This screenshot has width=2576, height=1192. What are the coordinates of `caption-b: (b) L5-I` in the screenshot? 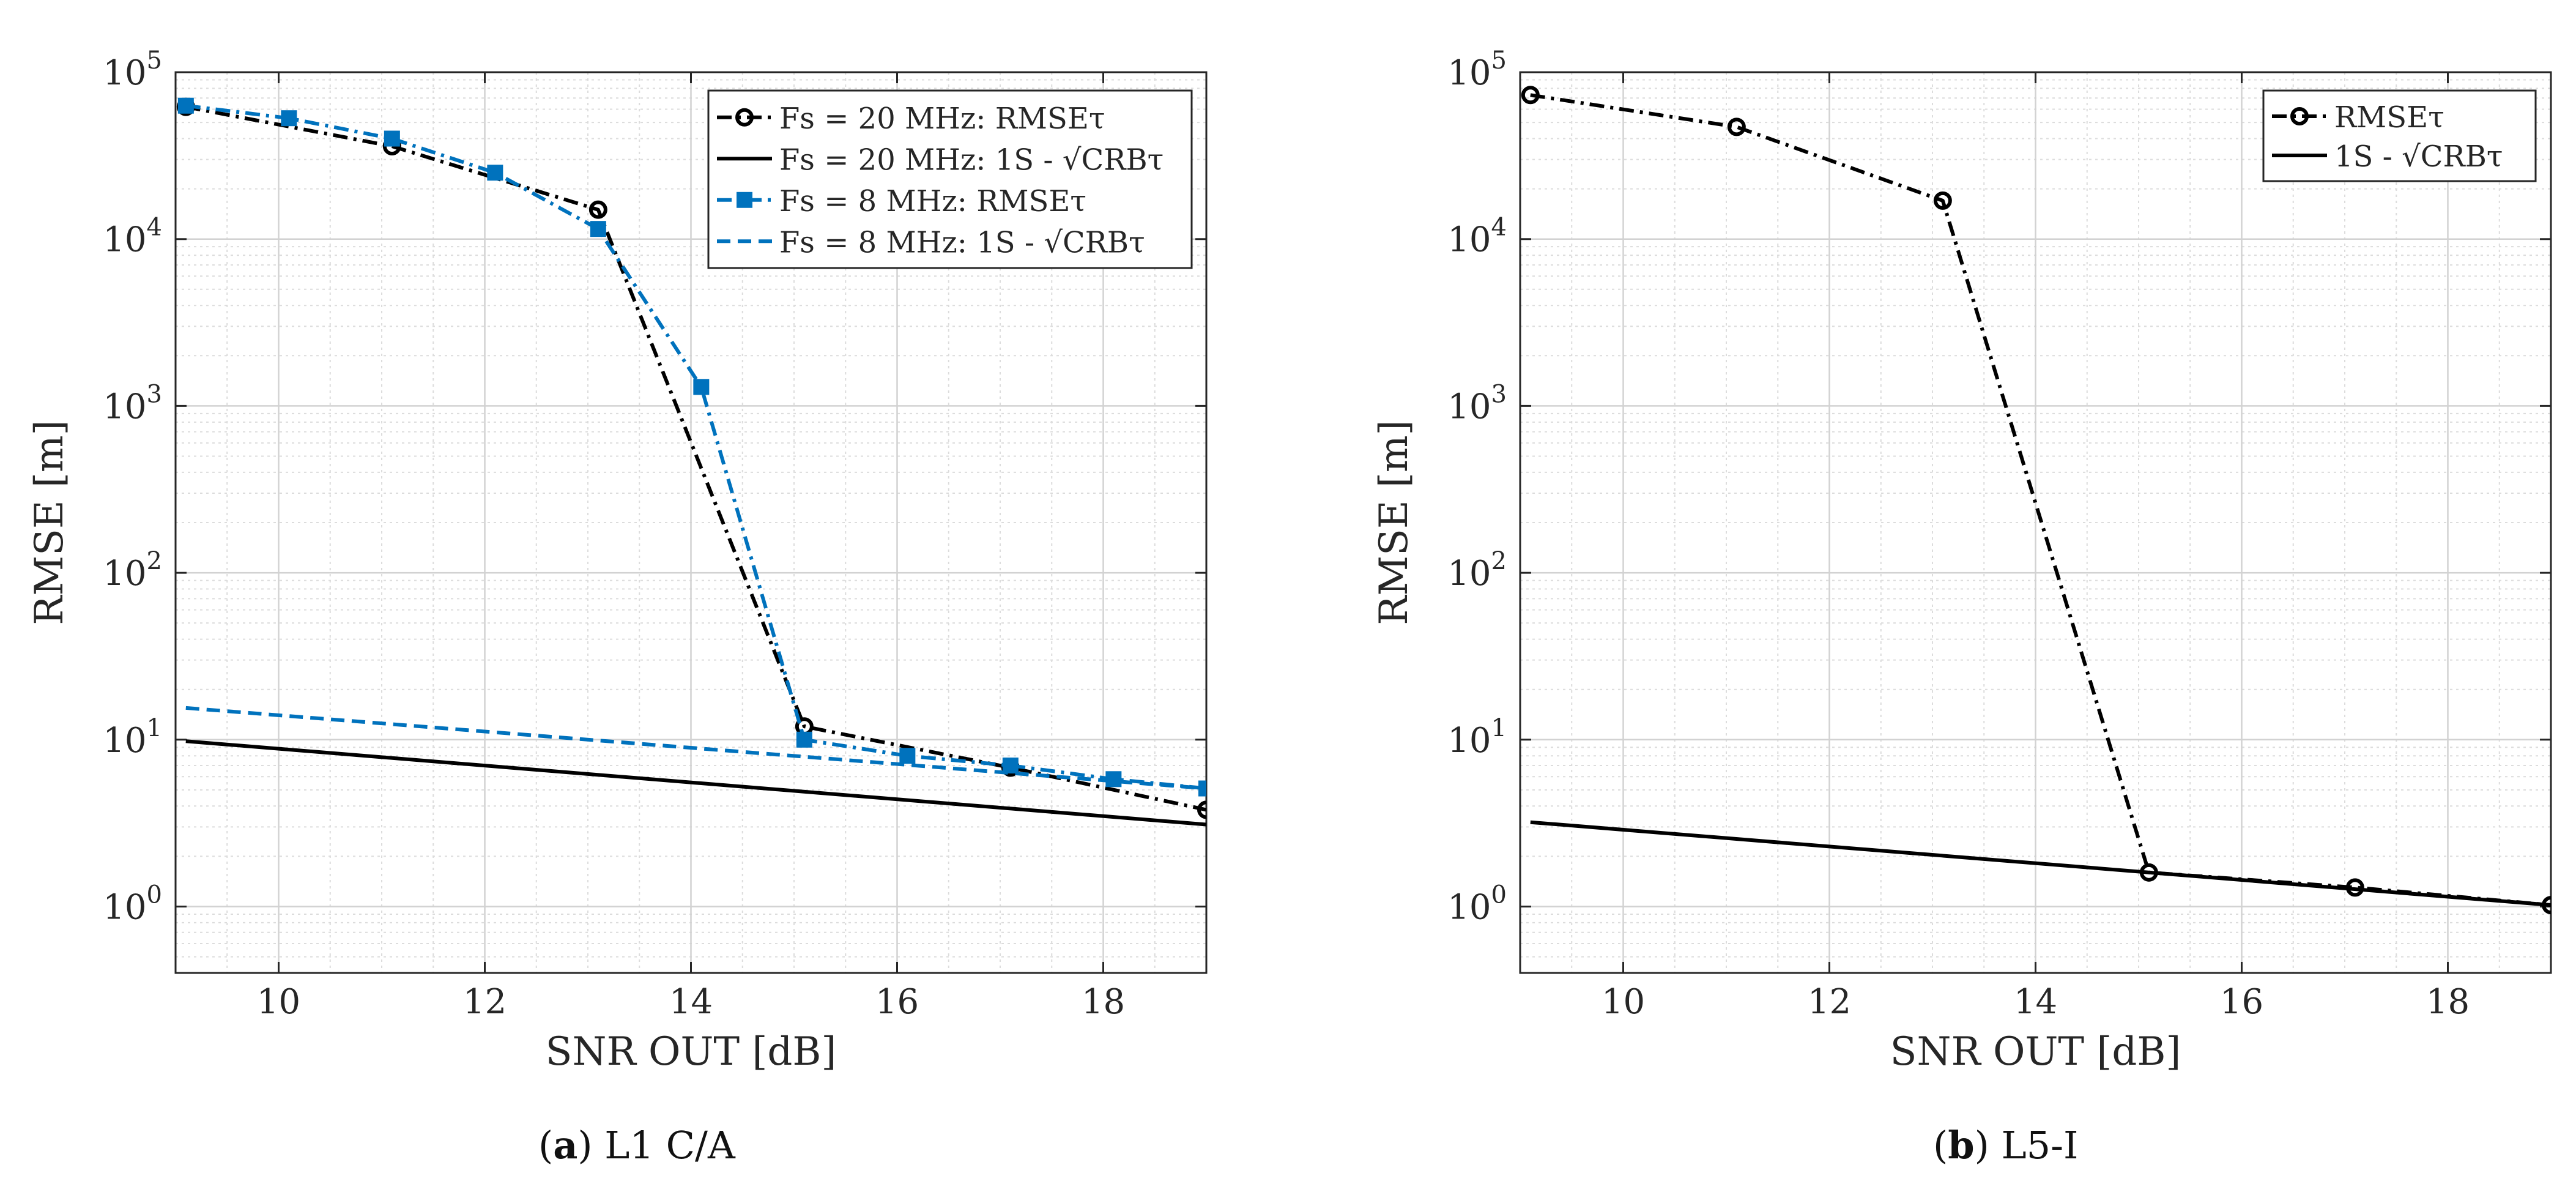 It's located at (2006, 1145).